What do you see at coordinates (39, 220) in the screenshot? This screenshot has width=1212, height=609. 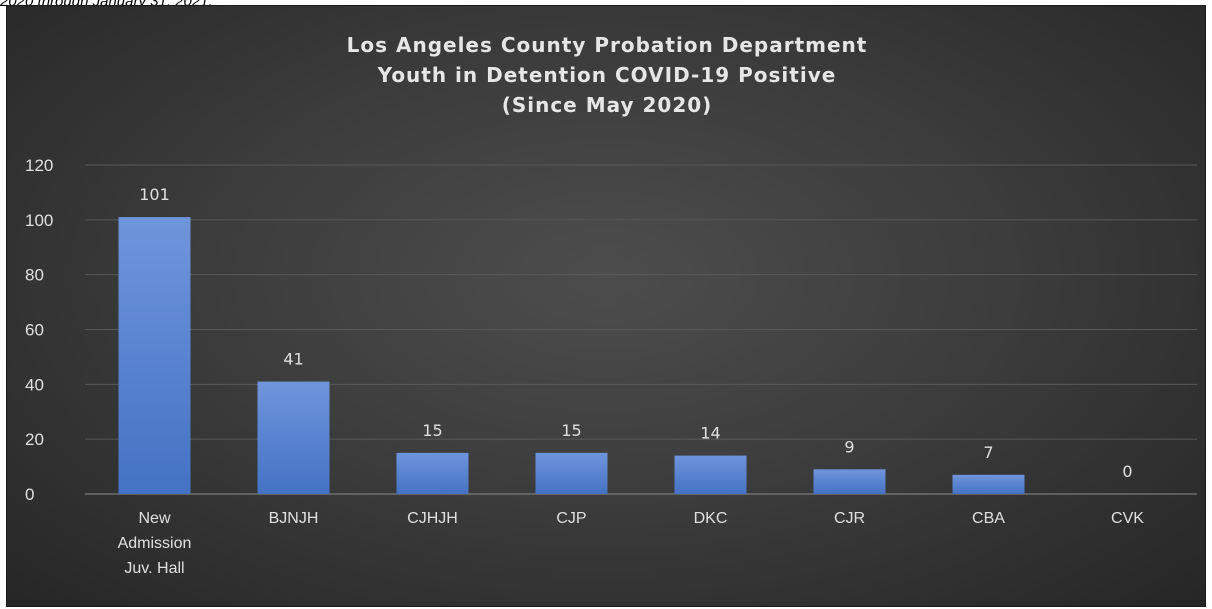 I see `y-tick-label: 100` at bounding box center [39, 220].